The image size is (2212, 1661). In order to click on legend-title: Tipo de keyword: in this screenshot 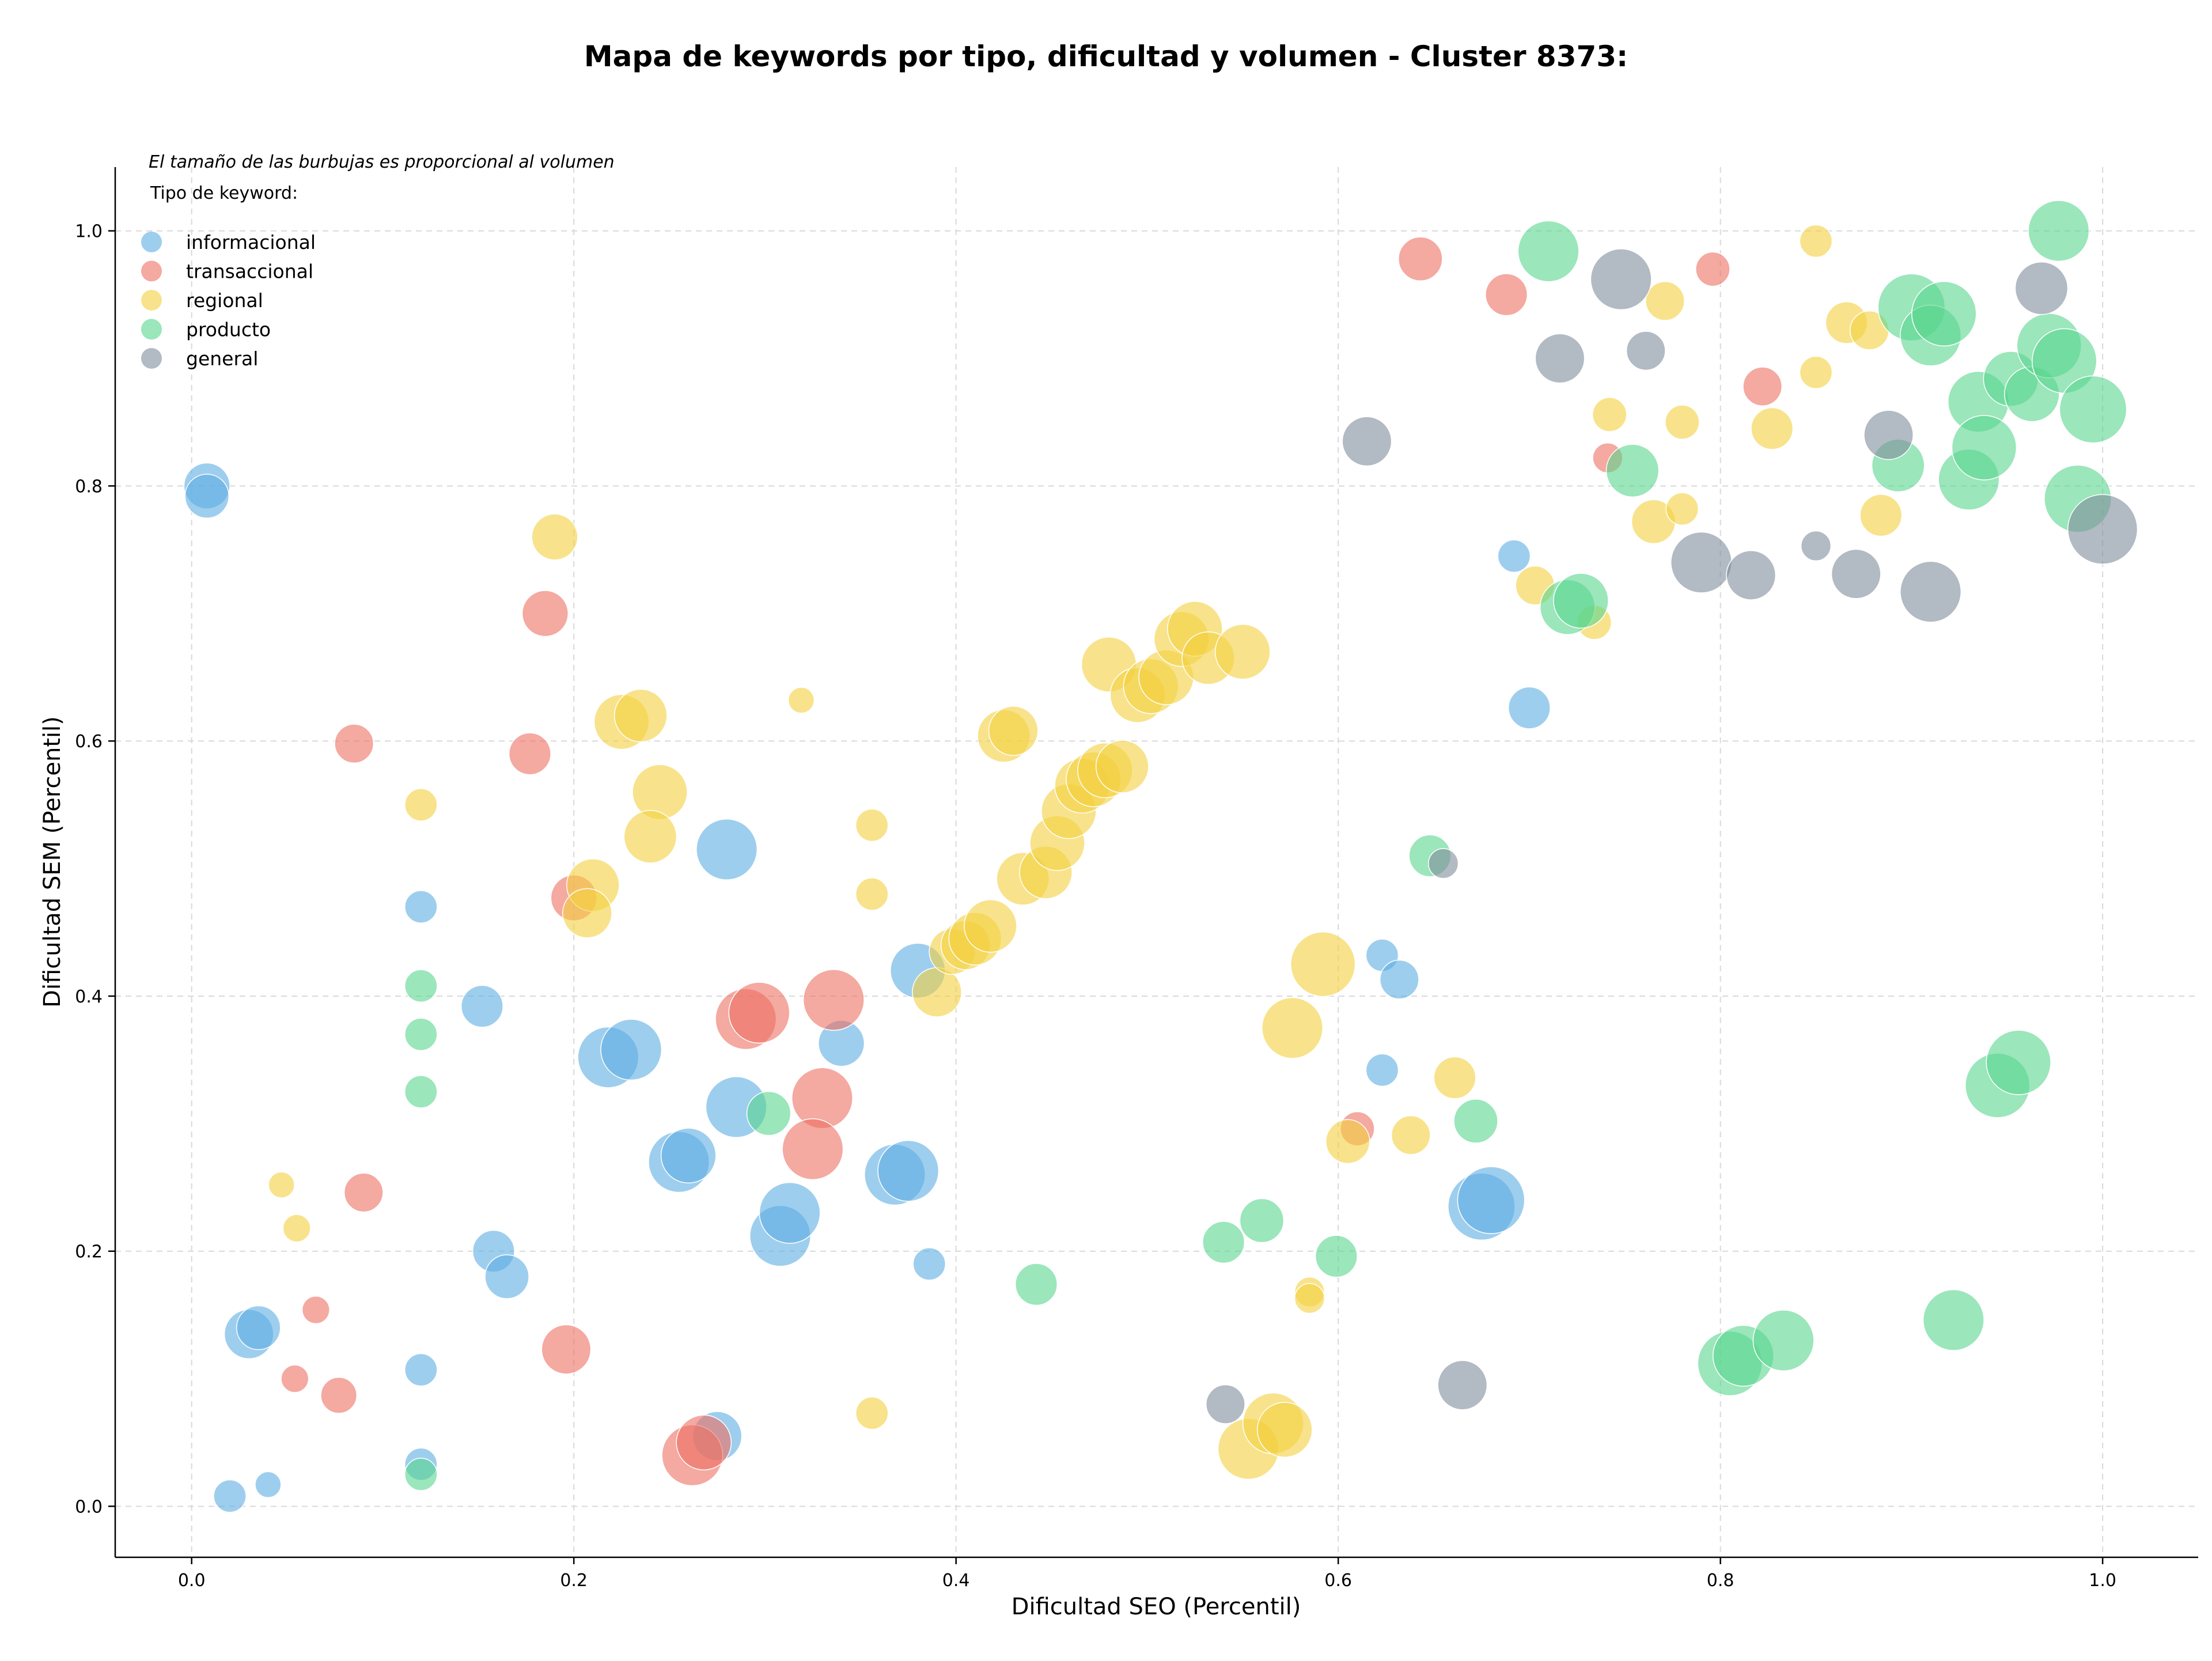, I will do `click(224, 193)`.